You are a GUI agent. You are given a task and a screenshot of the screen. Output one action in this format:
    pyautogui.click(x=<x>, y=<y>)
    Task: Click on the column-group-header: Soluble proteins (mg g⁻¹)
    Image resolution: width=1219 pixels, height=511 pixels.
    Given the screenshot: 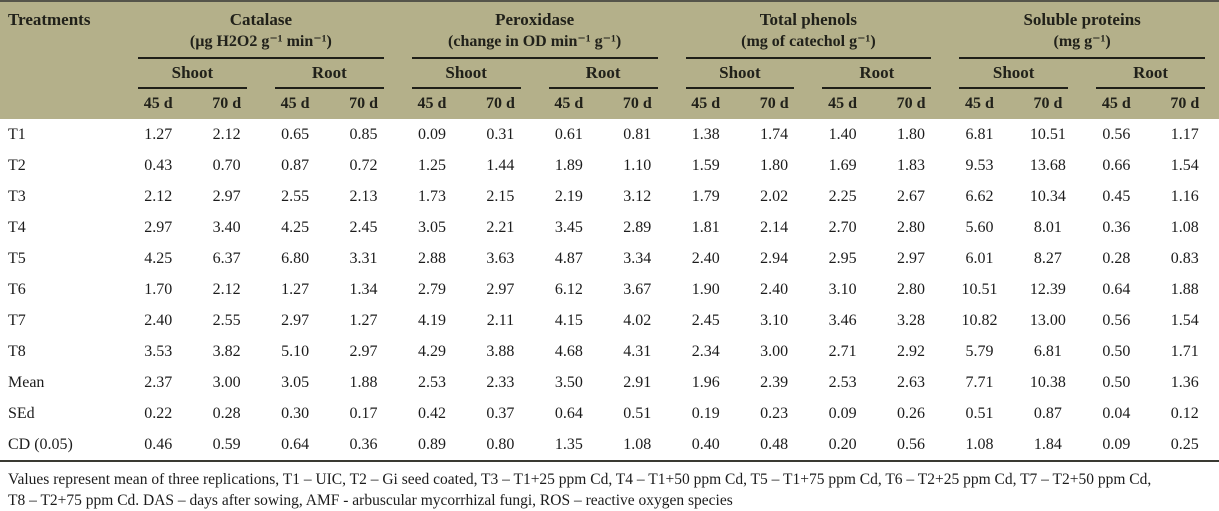 What is the action you would take?
    pyautogui.click(x=1082, y=30)
    